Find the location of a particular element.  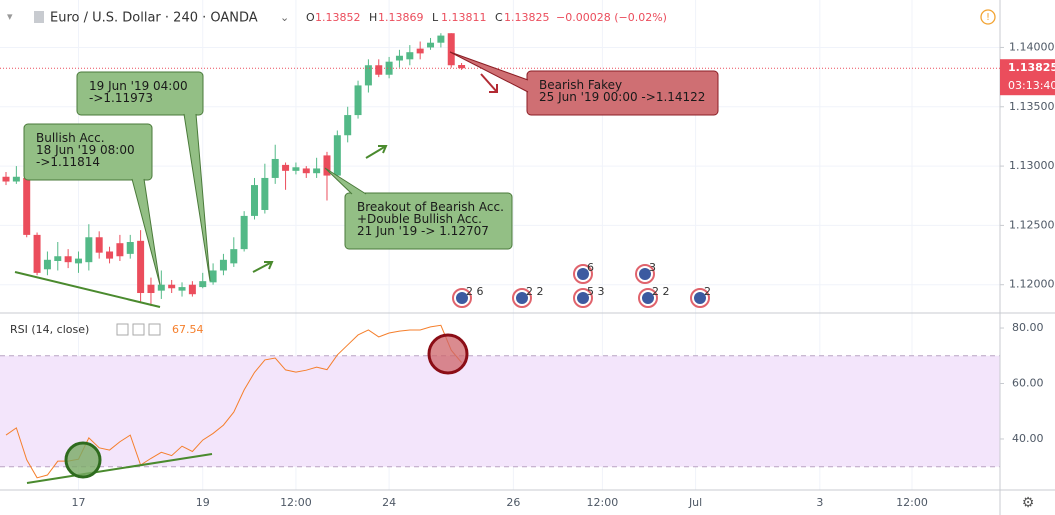

settings-icon: ⚙ is located at coordinates (1028, 503).